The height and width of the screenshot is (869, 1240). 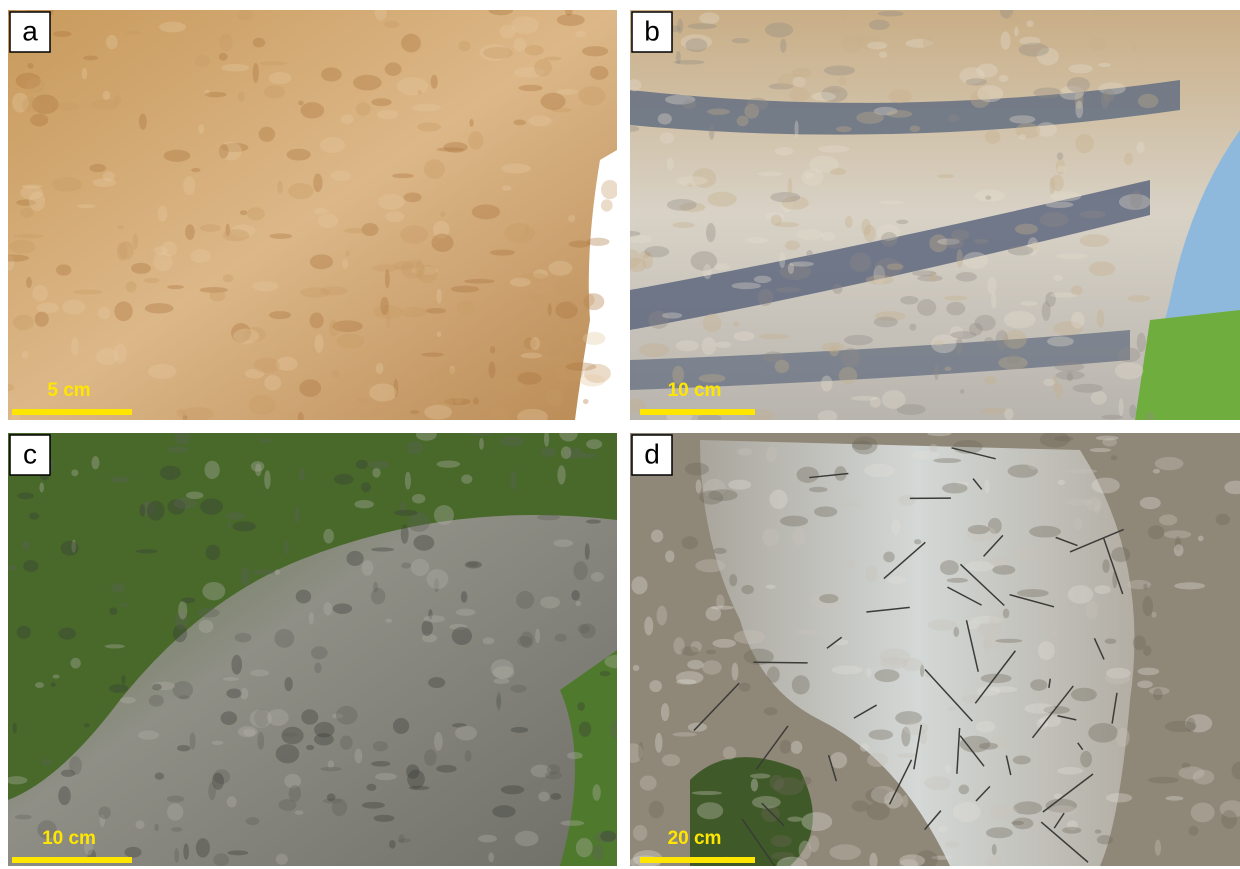 I want to click on panel-label: c, so click(x=30, y=453).